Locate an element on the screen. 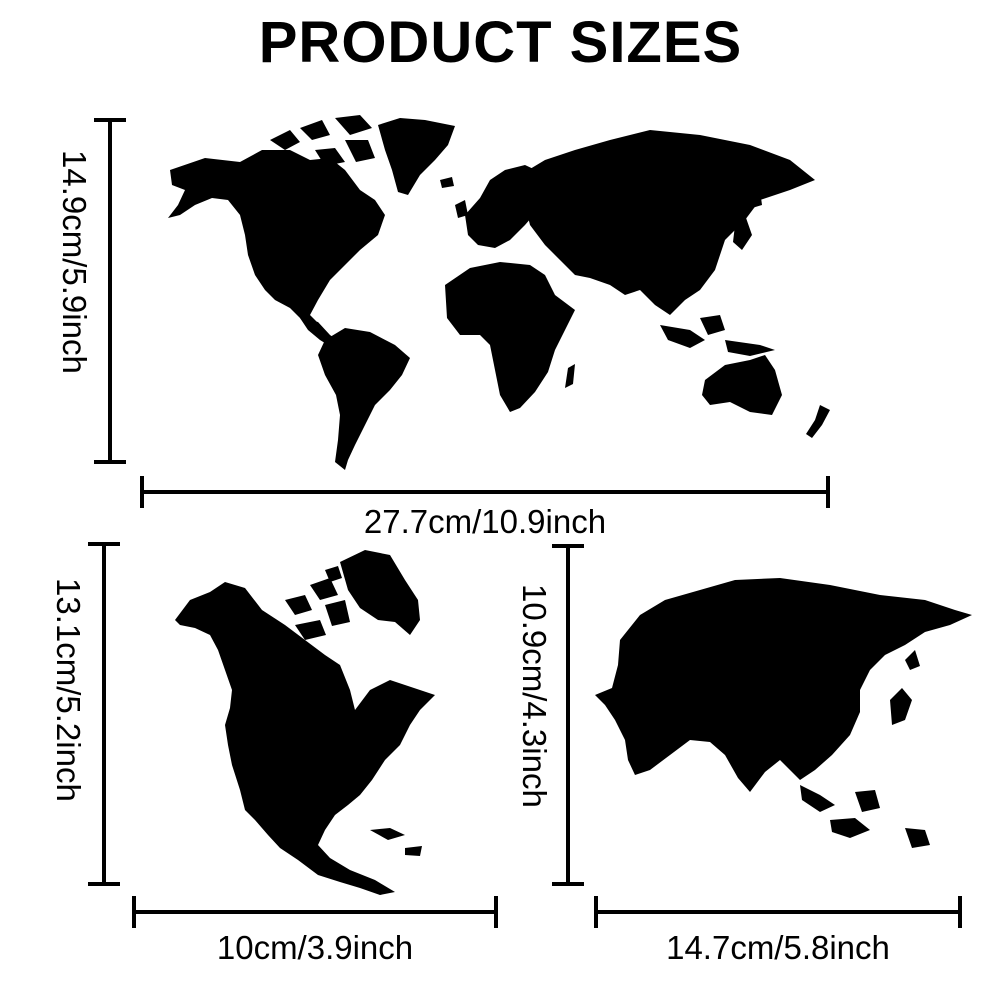 Image resolution: width=1001 pixels, height=1001 pixels. world-asia is located at coordinates (667, 222).